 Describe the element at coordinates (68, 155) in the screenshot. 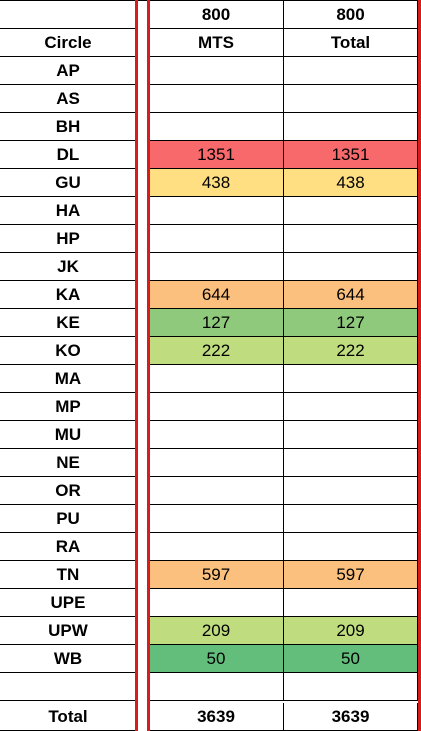

I see `circle-cell: DL` at that location.